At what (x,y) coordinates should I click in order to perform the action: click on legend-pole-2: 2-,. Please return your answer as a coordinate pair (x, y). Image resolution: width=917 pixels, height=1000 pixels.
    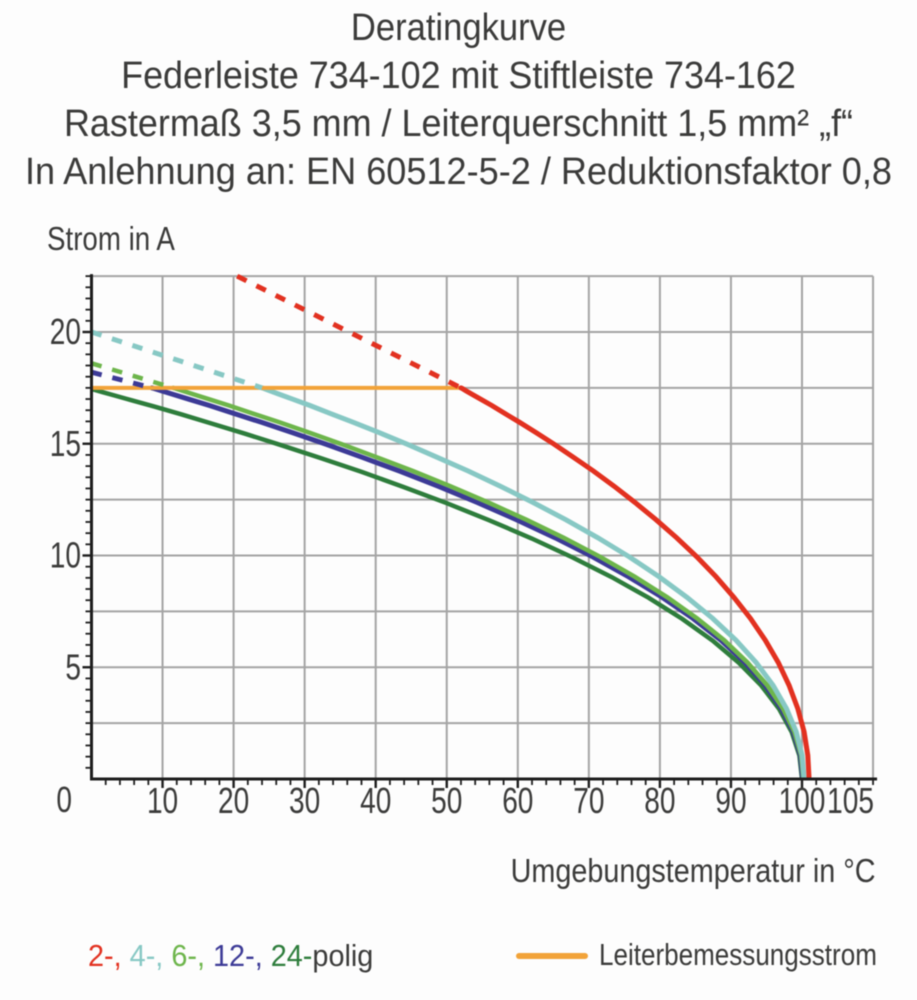
    Looking at the image, I should click on (105, 955).